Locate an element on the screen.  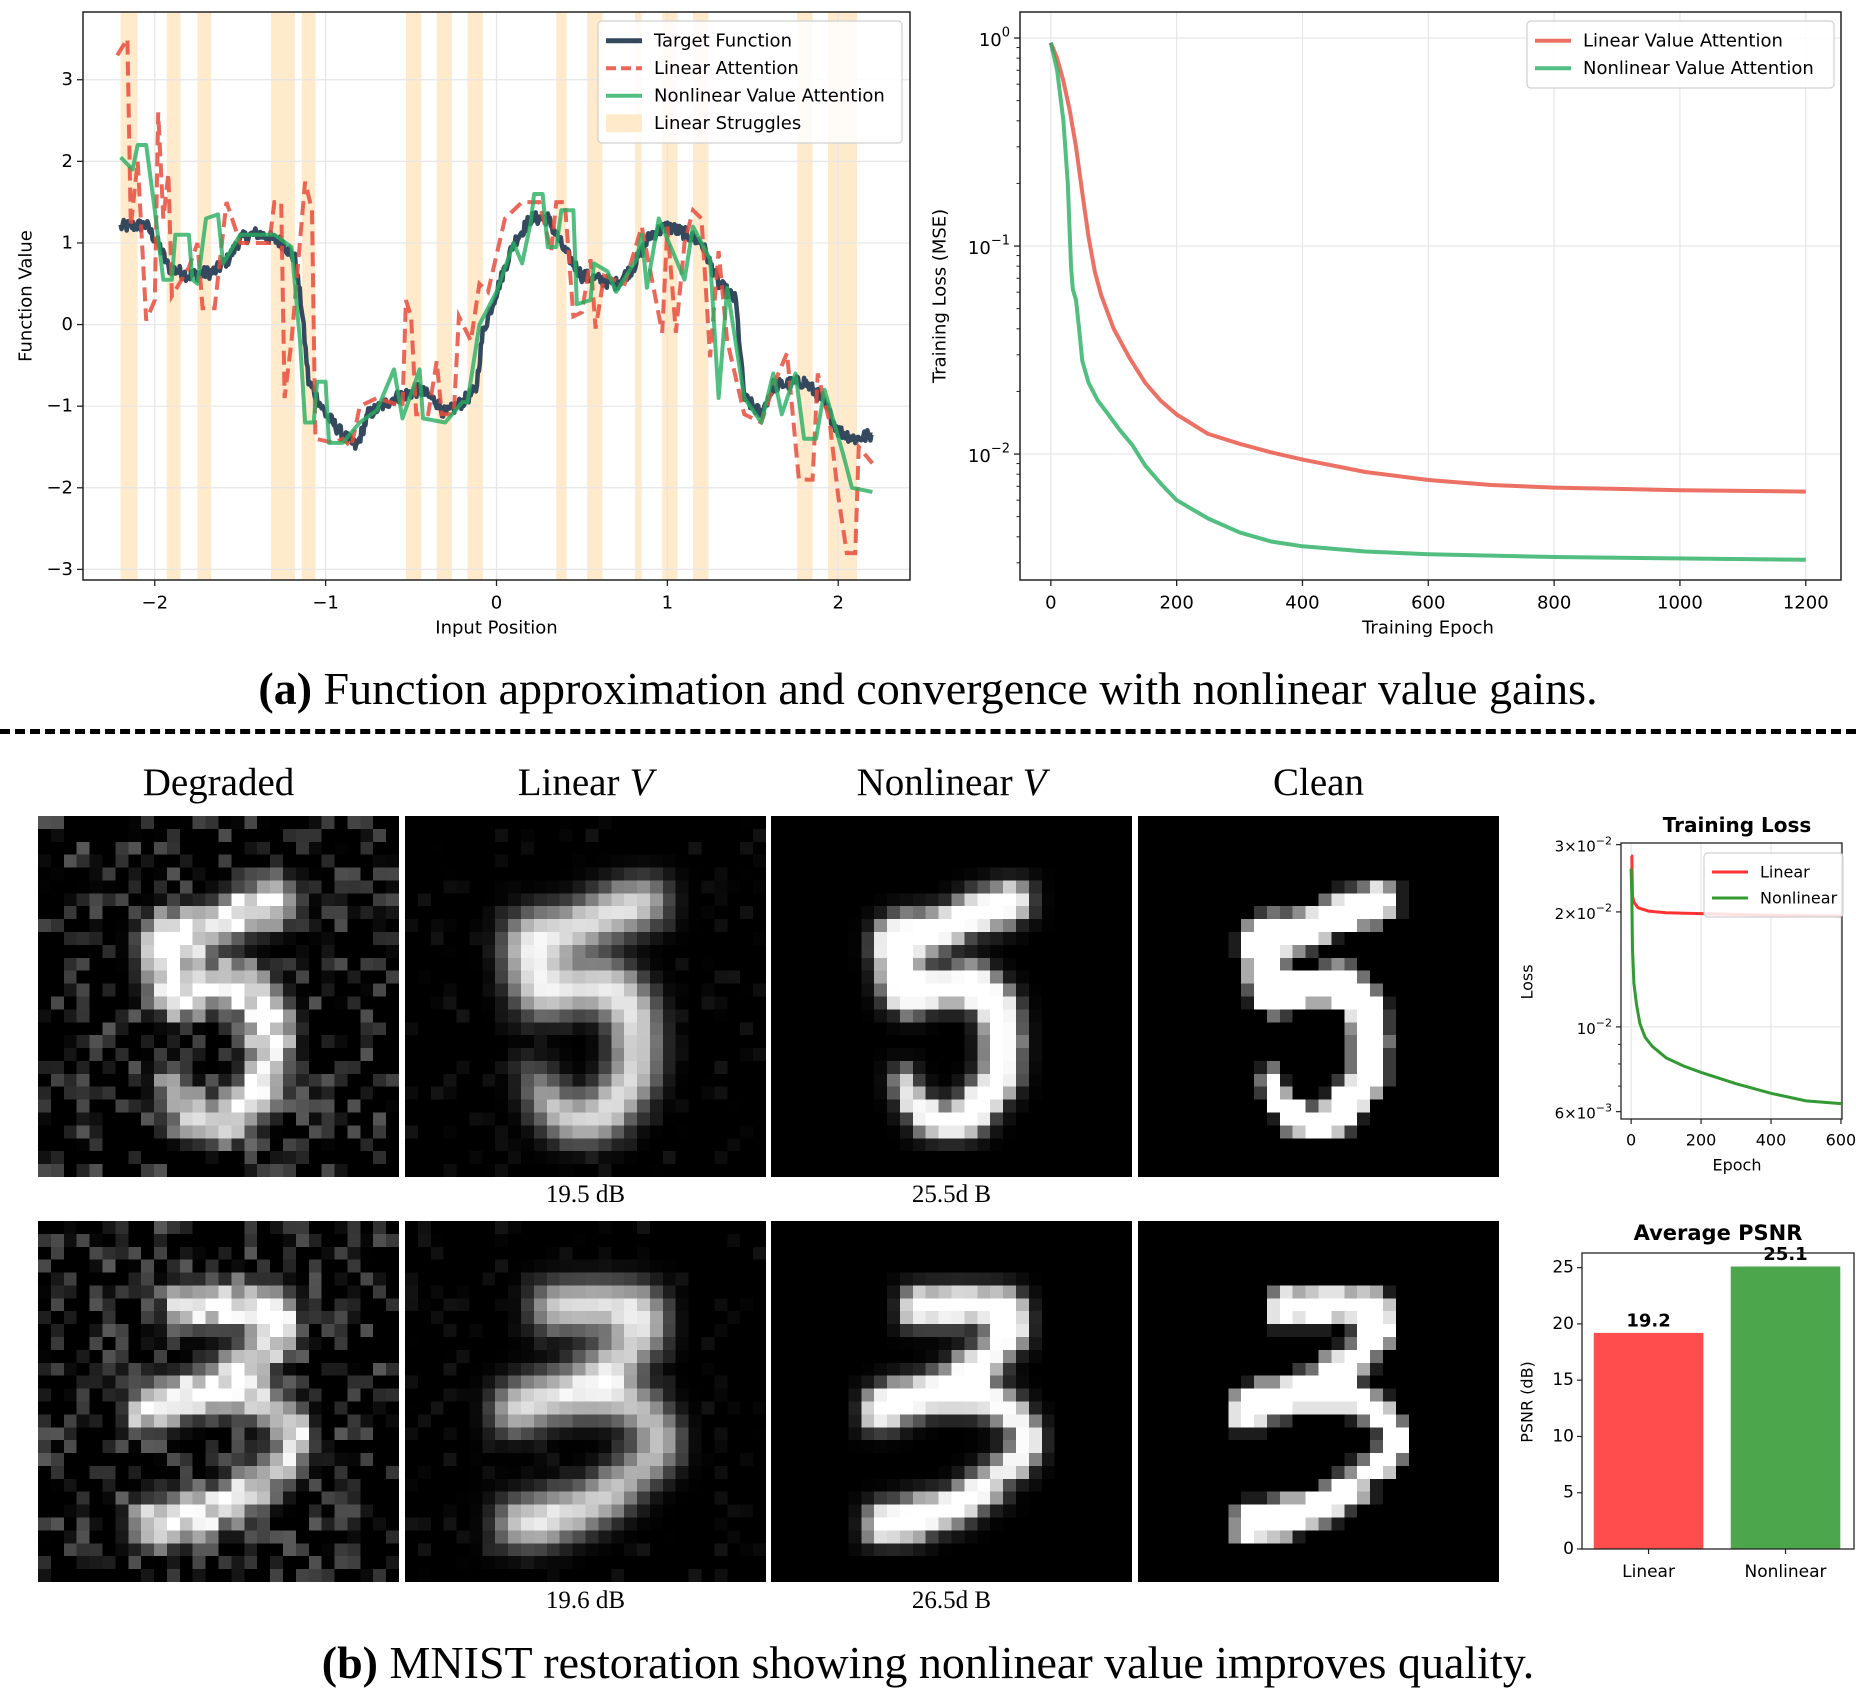
y-tick-label: 5 is located at coordinates (1568, 1493).